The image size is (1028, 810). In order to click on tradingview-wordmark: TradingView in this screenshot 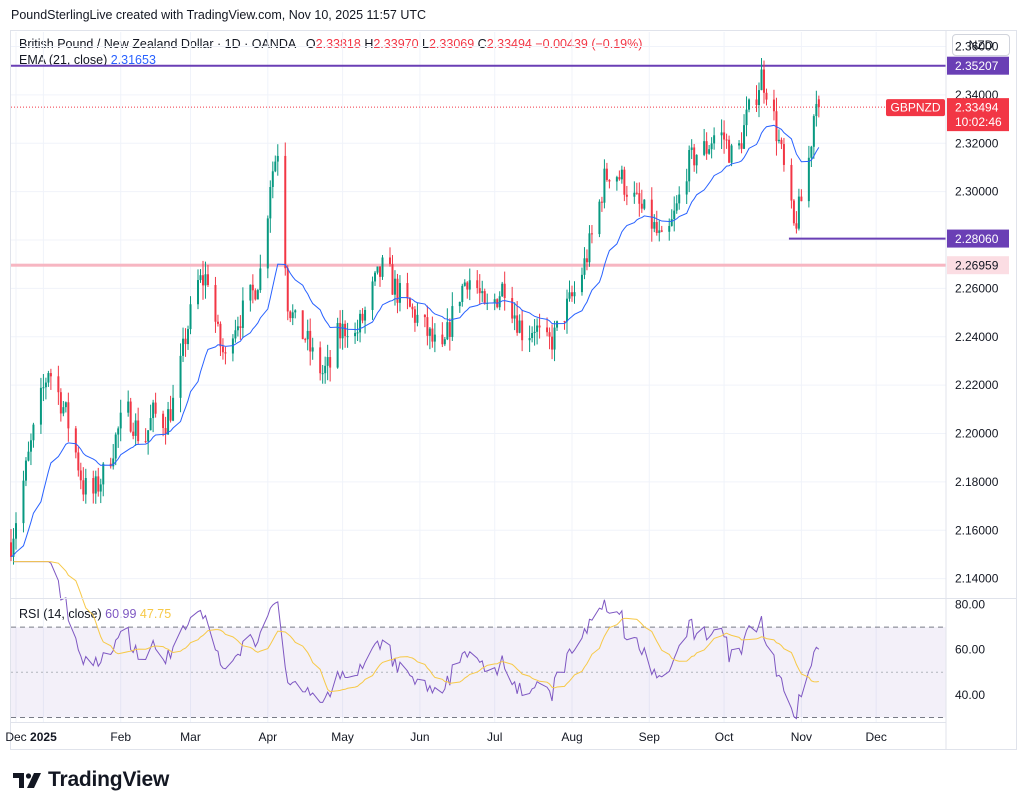, I will do `click(109, 779)`.